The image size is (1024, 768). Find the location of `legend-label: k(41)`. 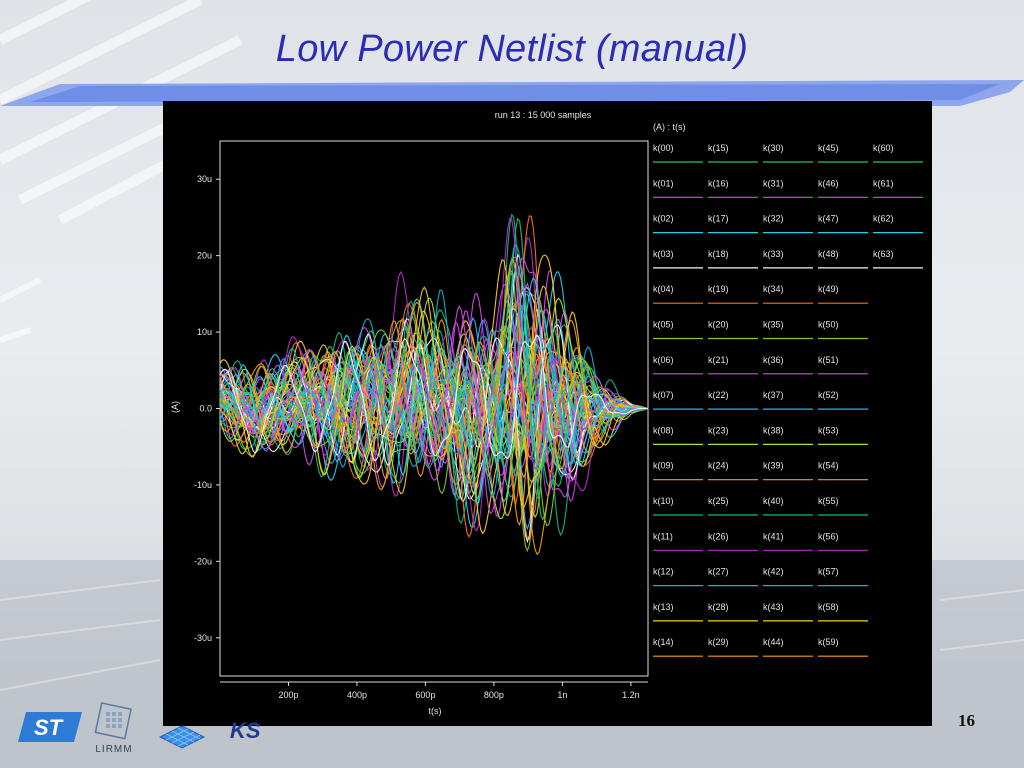

legend-label: k(41) is located at coordinates (773, 536).